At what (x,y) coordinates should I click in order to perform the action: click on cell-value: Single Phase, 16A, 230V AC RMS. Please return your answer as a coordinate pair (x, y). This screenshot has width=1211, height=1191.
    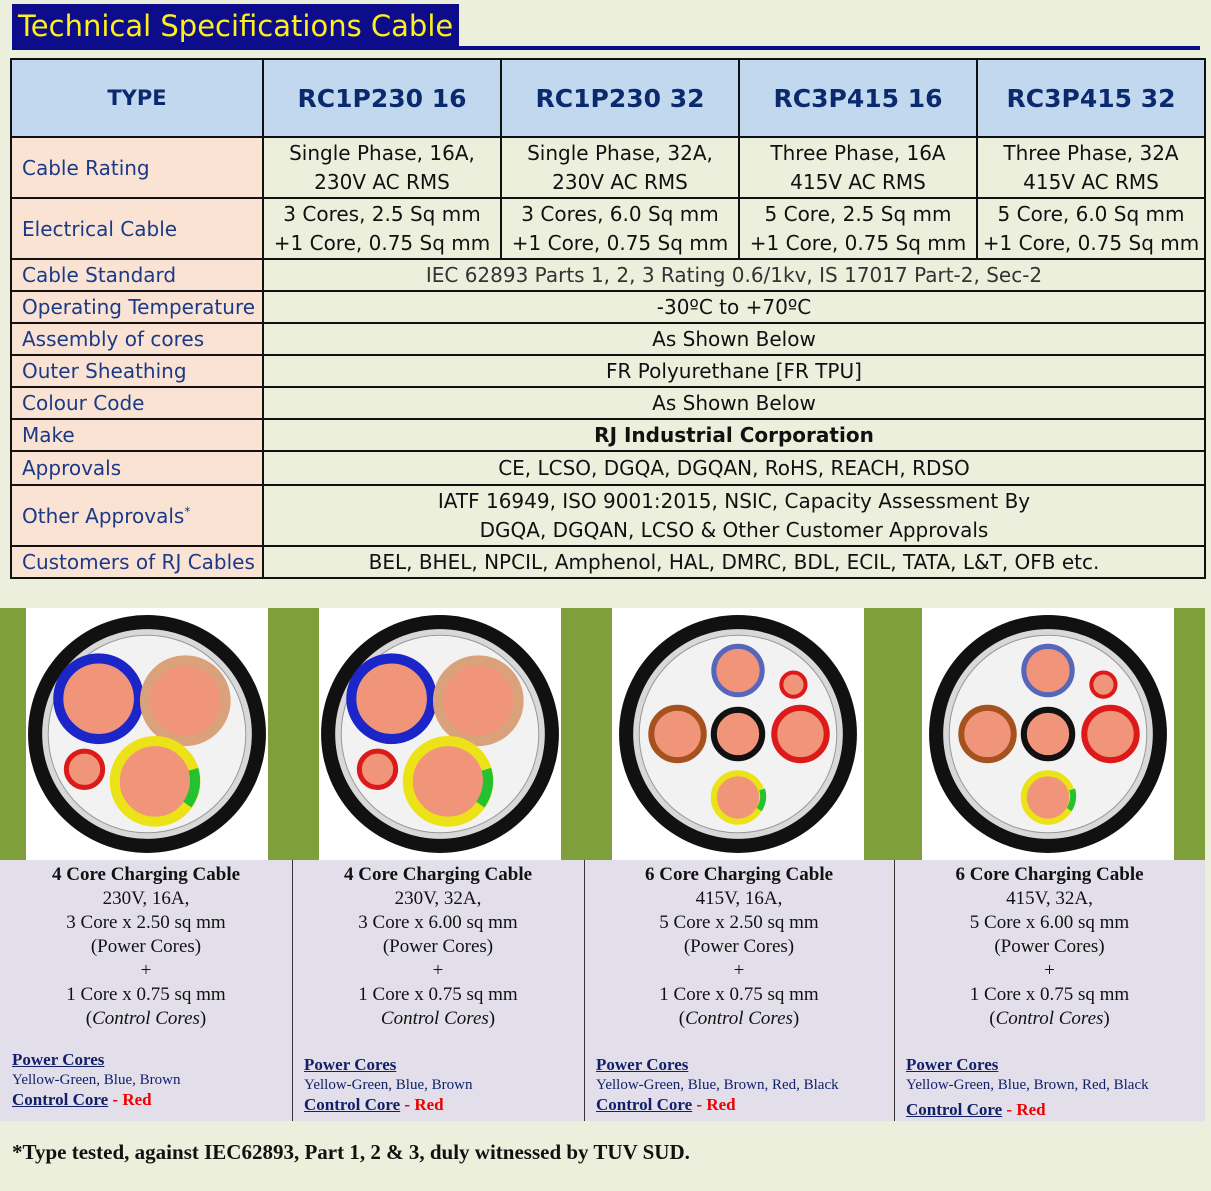
    Looking at the image, I should click on (382, 167).